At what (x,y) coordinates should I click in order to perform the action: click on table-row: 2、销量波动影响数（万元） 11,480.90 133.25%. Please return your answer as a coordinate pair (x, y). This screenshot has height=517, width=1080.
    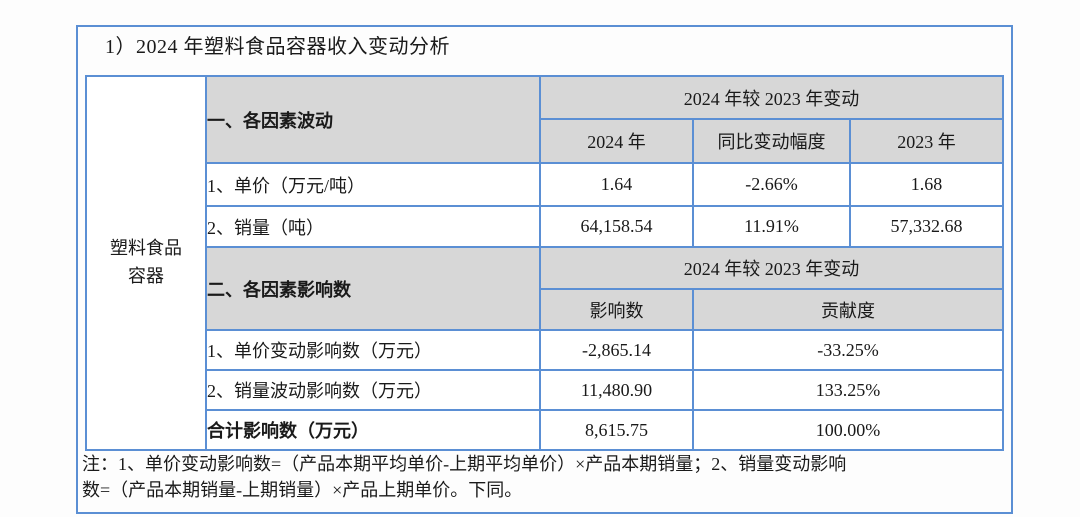
    Looking at the image, I should click on (545, 390).